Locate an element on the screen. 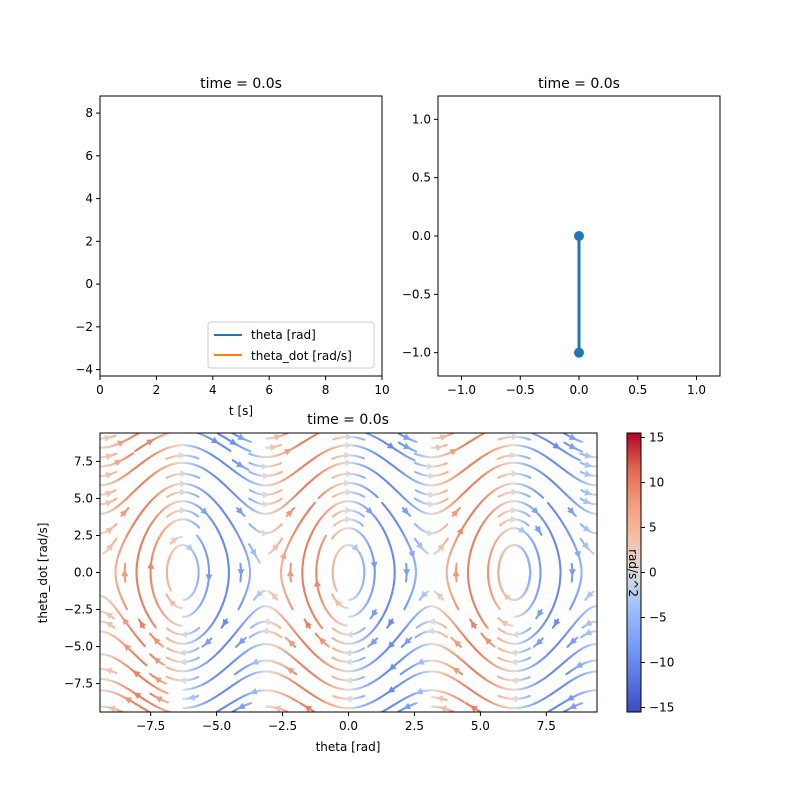 The height and width of the screenshot is (800, 800). x-tick-label: 1.0 is located at coordinates (696, 390).